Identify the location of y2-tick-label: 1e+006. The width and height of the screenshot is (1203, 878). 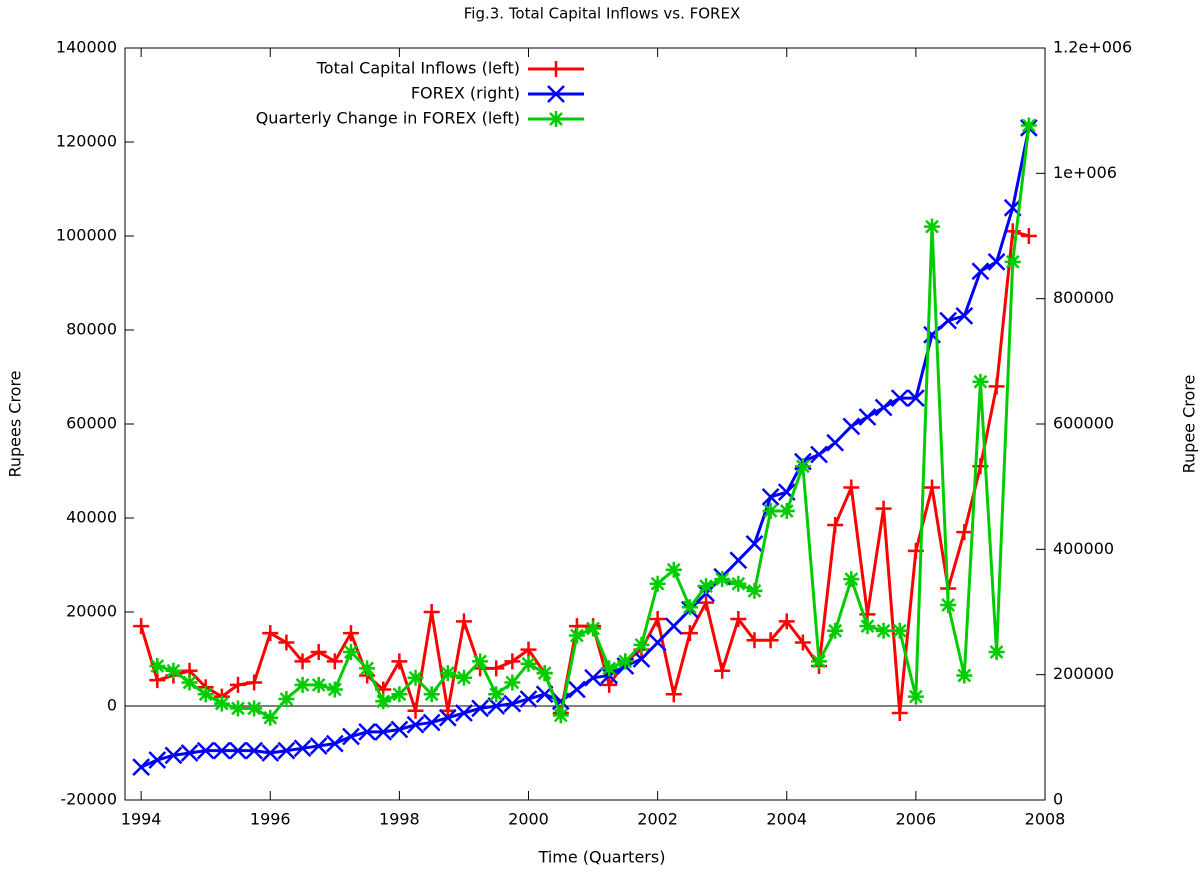
(1085, 172).